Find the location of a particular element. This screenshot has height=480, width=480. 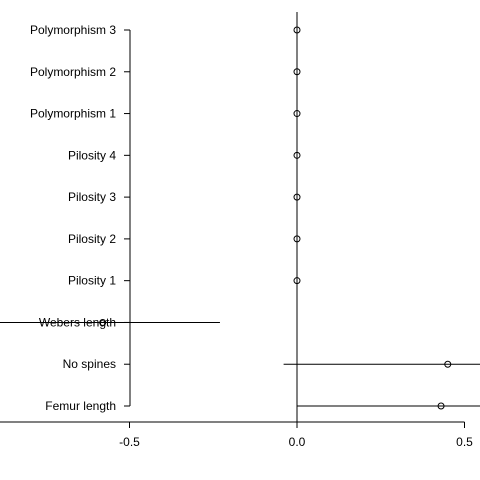

x-tick-label: -0.5 is located at coordinates (129, 442).